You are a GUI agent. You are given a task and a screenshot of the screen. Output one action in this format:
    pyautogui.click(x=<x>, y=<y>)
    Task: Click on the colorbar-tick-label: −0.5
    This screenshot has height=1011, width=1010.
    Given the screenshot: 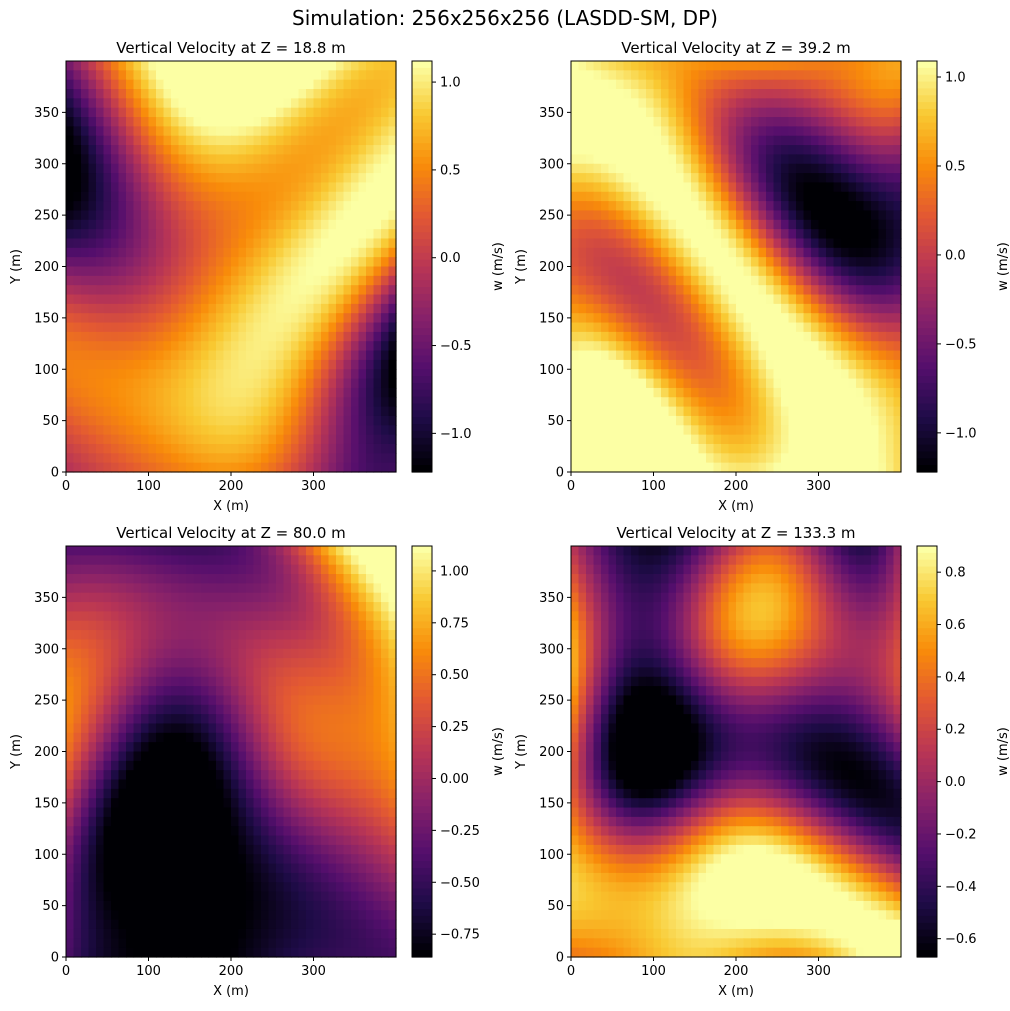 What is the action you would take?
    pyautogui.click(x=961, y=344)
    